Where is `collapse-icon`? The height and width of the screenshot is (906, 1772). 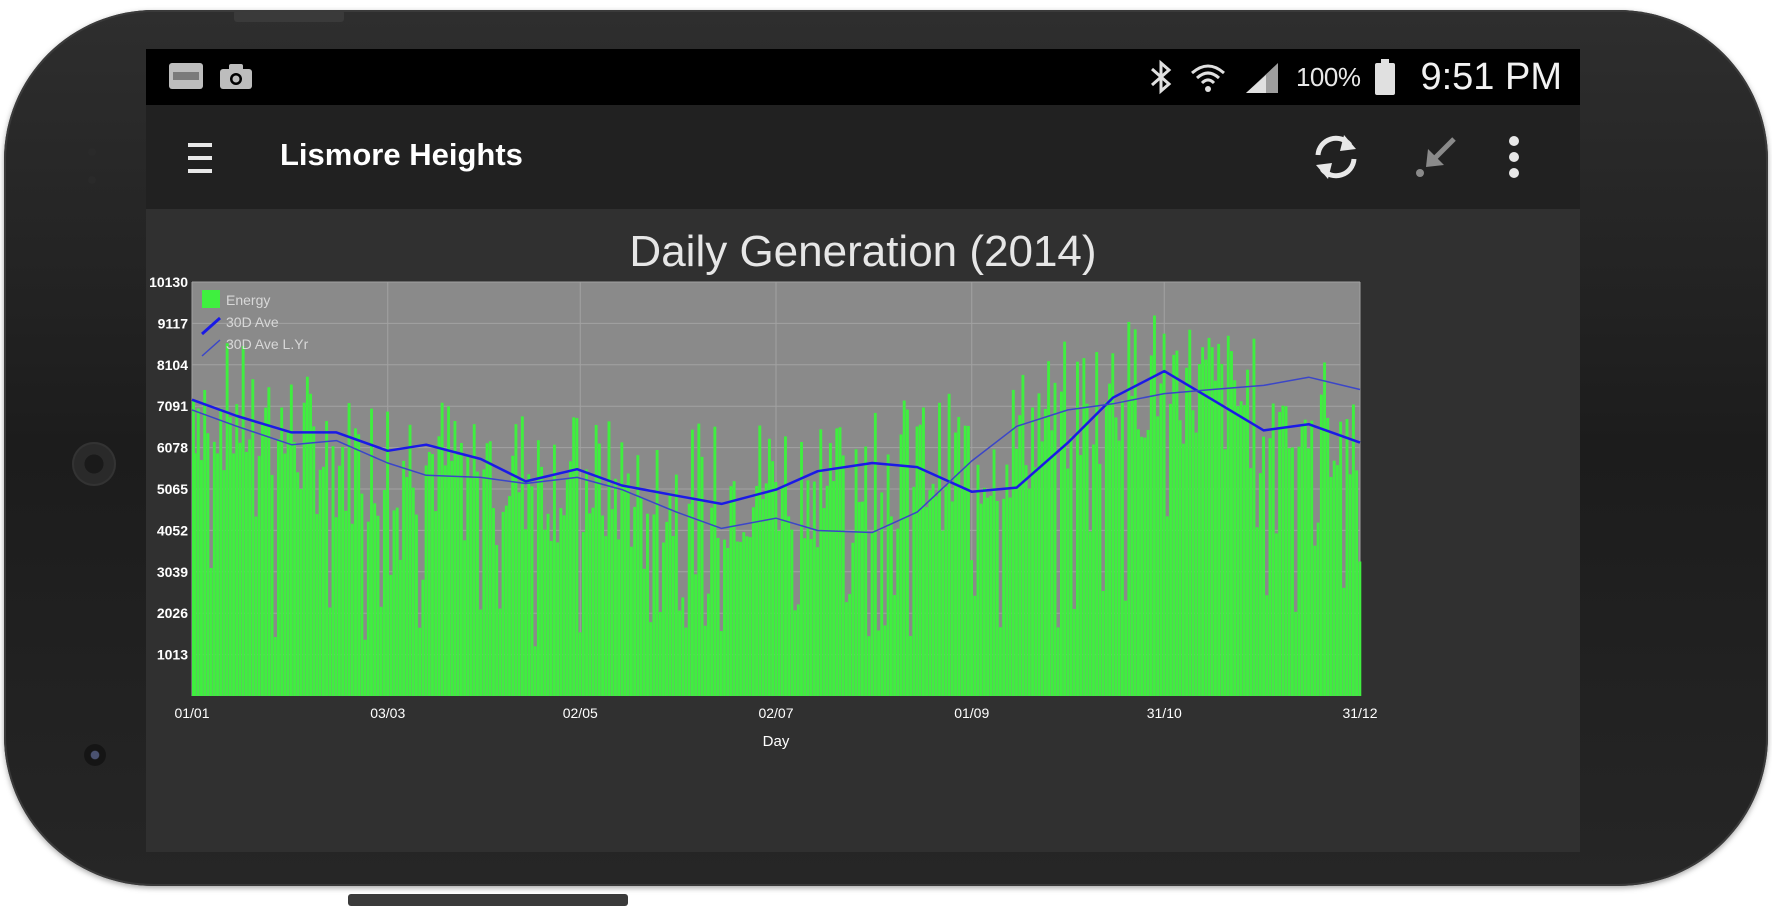 collapse-icon is located at coordinates (1436, 157).